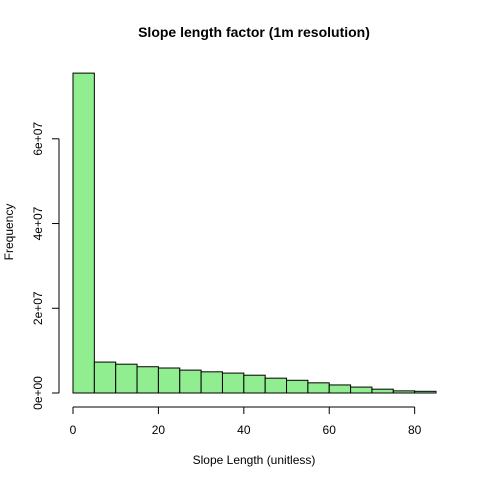  What do you see at coordinates (73, 430) in the screenshot?
I see `x-tick-label-0: 0` at bounding box center [73, 430].